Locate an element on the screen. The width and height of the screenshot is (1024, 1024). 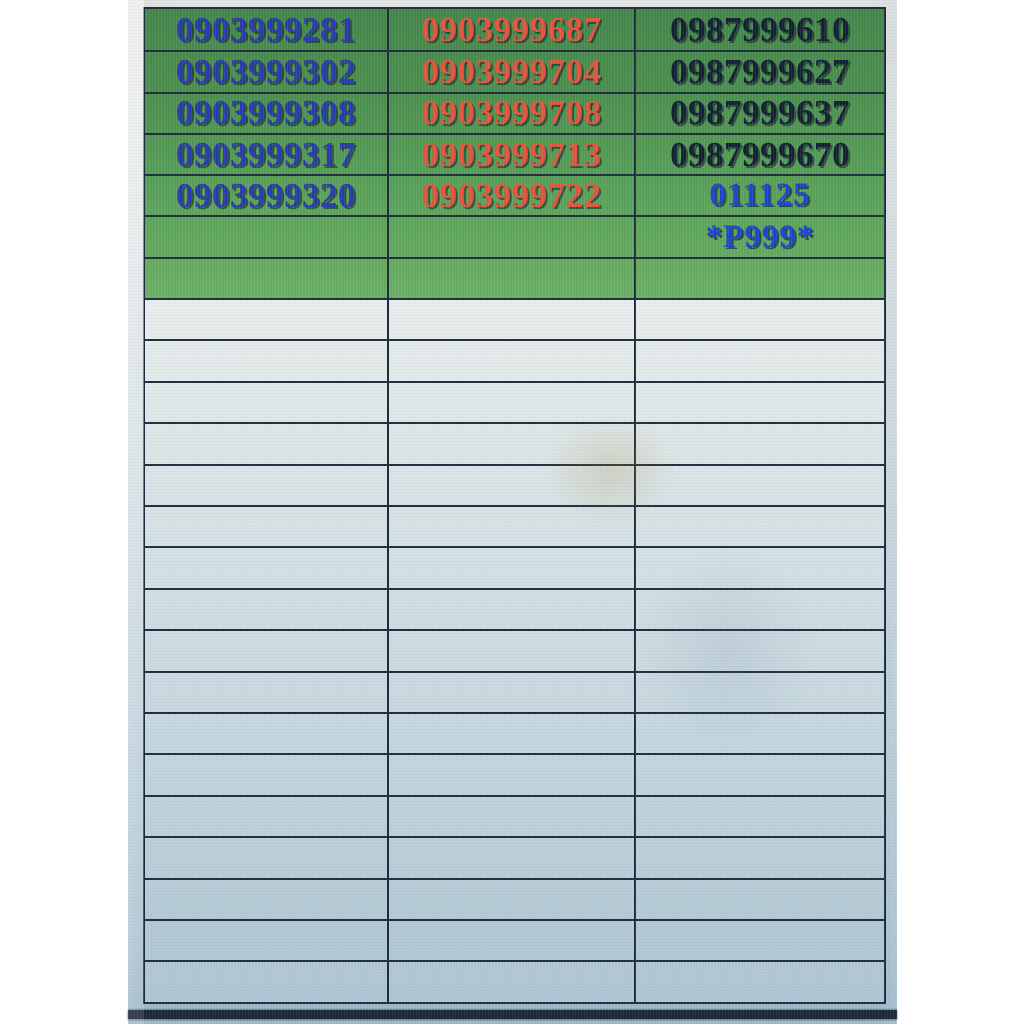
header-row is located at coordinates (514, 277).